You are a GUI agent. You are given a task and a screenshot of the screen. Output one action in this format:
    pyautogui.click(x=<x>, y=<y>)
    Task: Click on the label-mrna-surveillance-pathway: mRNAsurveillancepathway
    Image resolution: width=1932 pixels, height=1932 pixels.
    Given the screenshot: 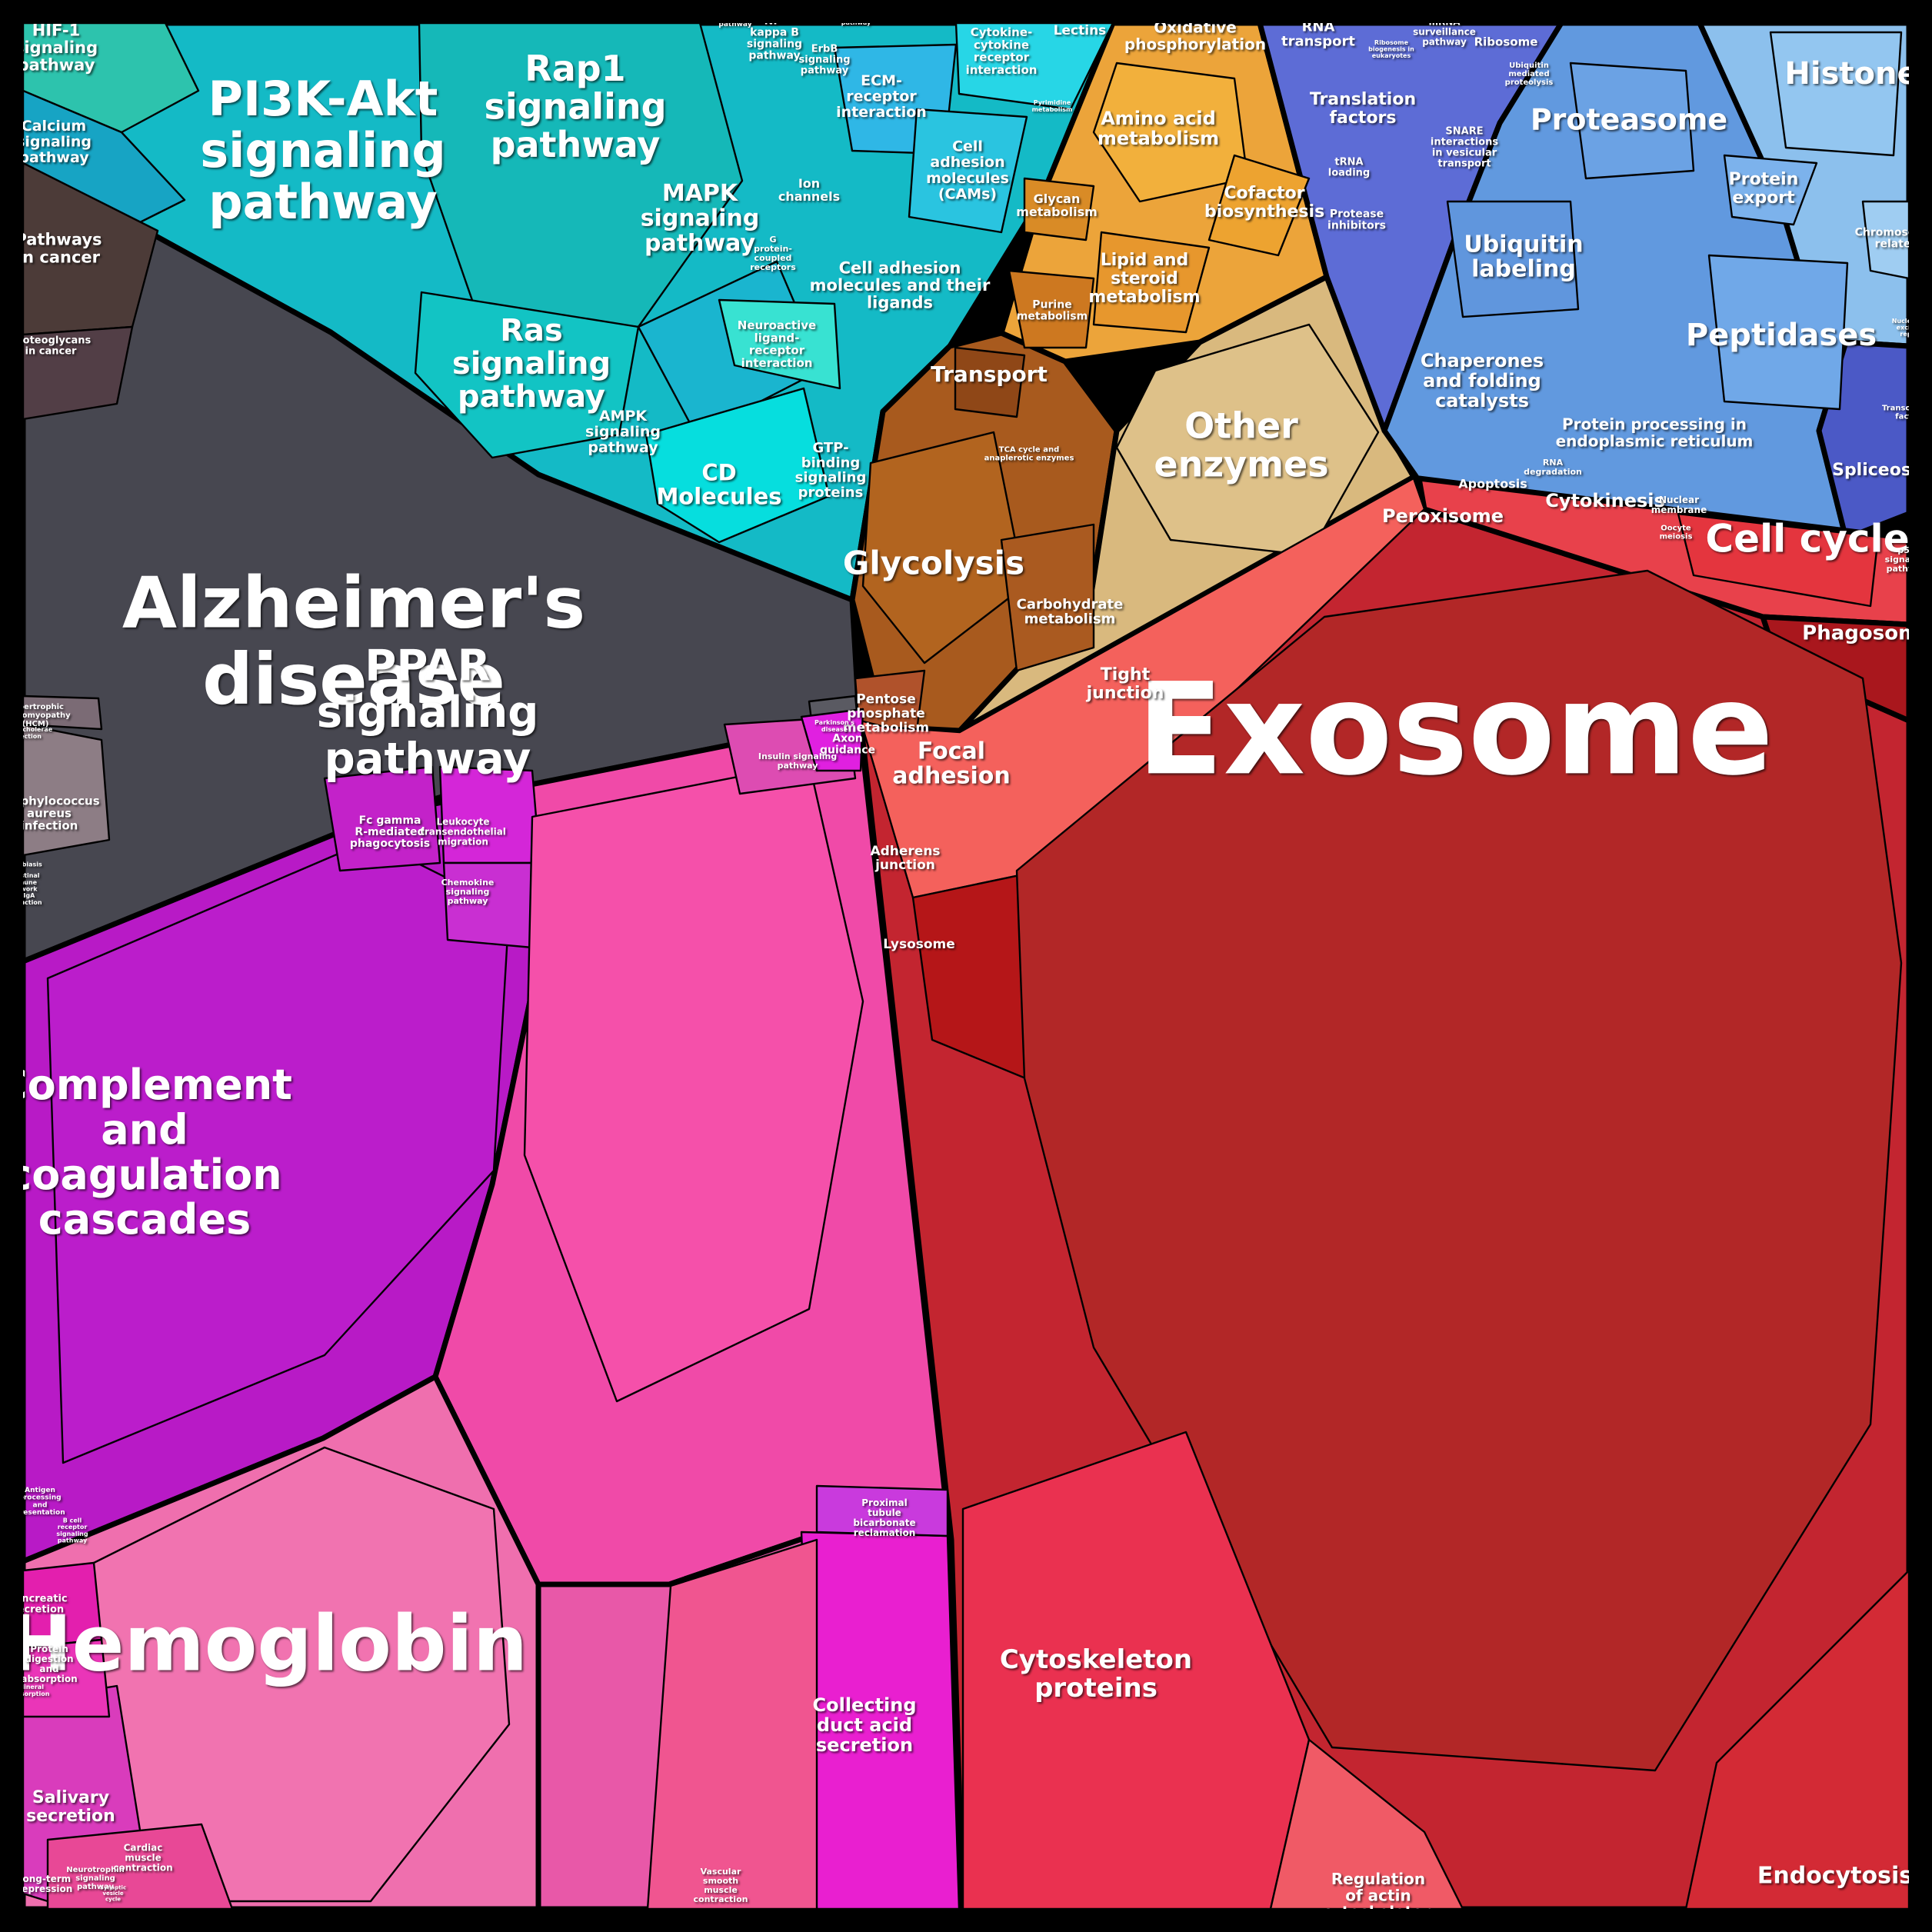 What is the action you would take?
    pyautogui.click(x=1444, y=32)
    